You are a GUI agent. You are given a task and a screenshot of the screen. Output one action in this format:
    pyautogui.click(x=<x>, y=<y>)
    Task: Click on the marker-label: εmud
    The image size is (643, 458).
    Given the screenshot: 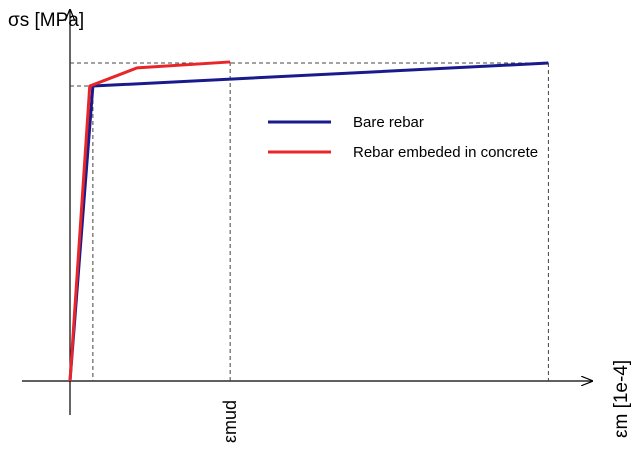 What is the action you would take?
    pyautogui.click(x=230, y=421)
    